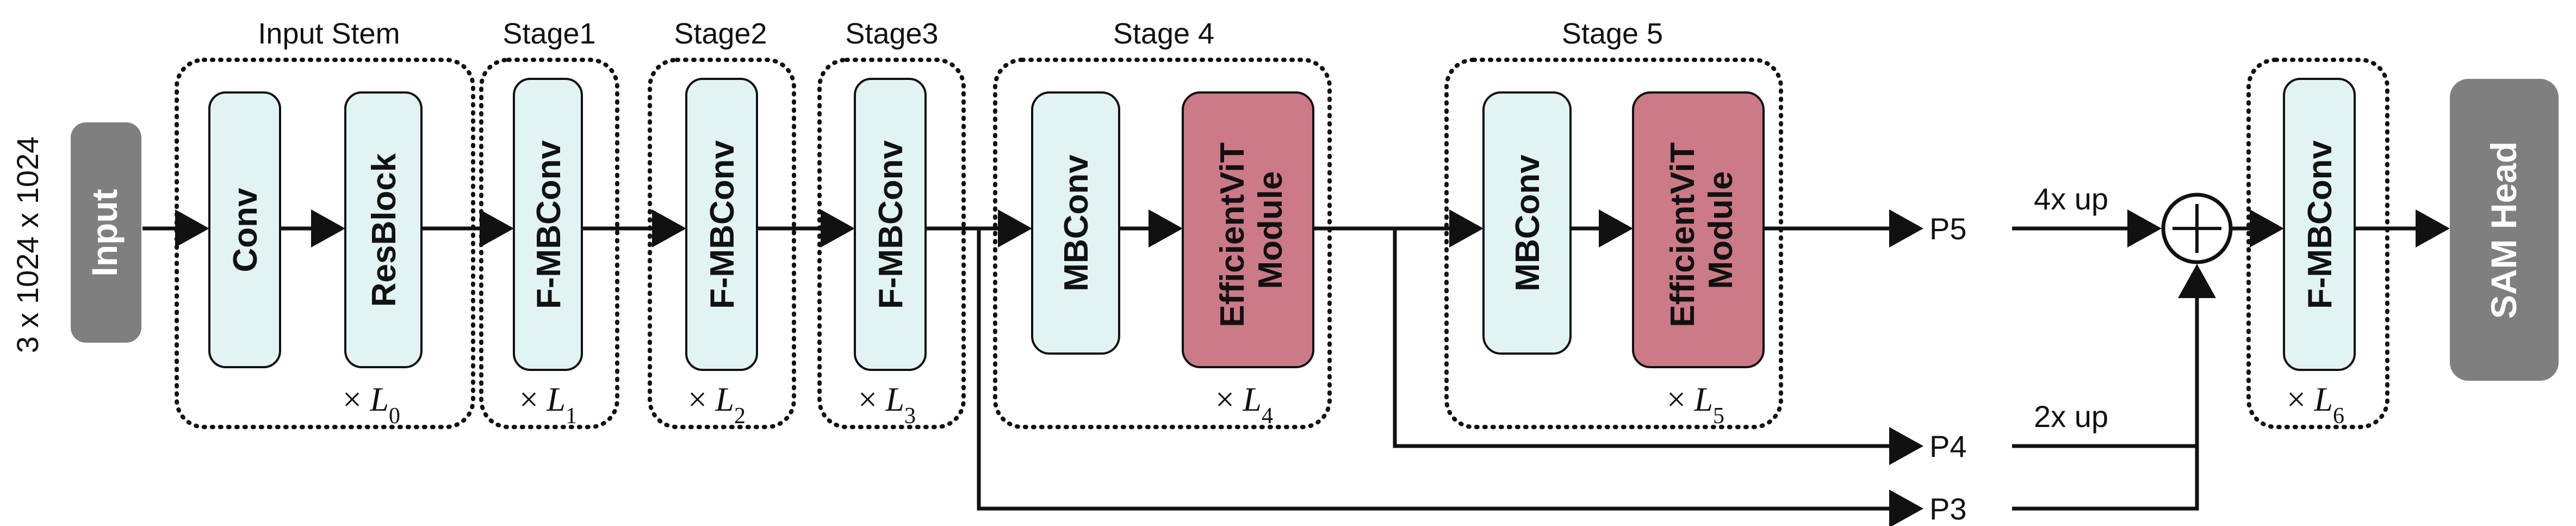 Image resolution: width=2576 pixels, height=526 pixels. I want to click on stage-box-s2, so click(722, 243).